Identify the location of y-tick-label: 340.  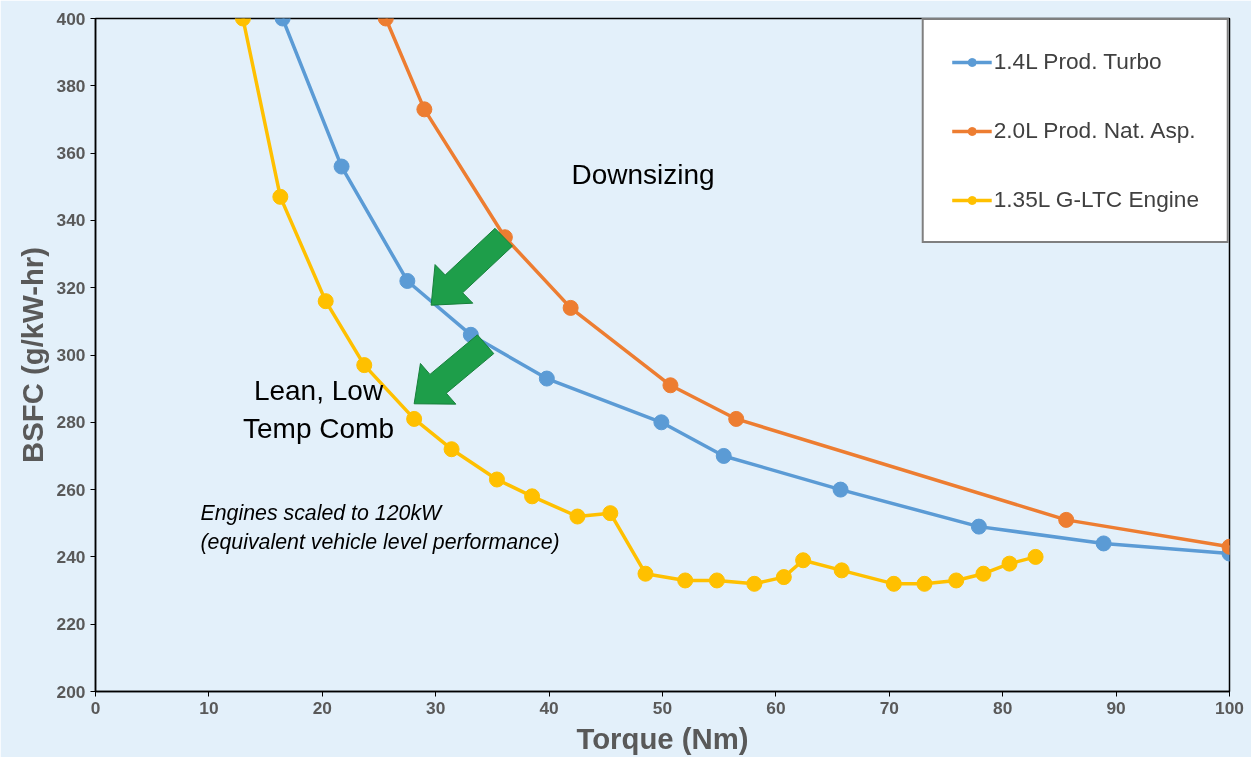
(71, 220).